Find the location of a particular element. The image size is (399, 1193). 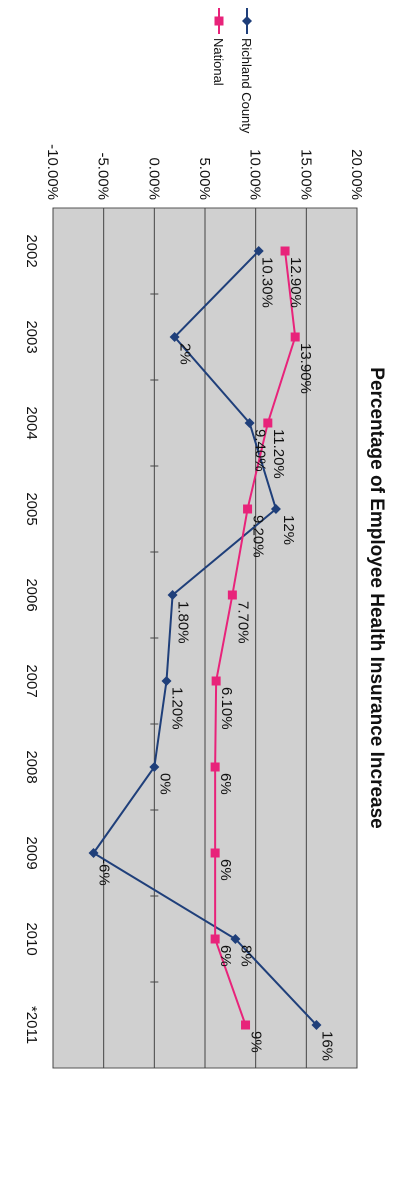

data-label: 2% is located at coordinates (185, 354).